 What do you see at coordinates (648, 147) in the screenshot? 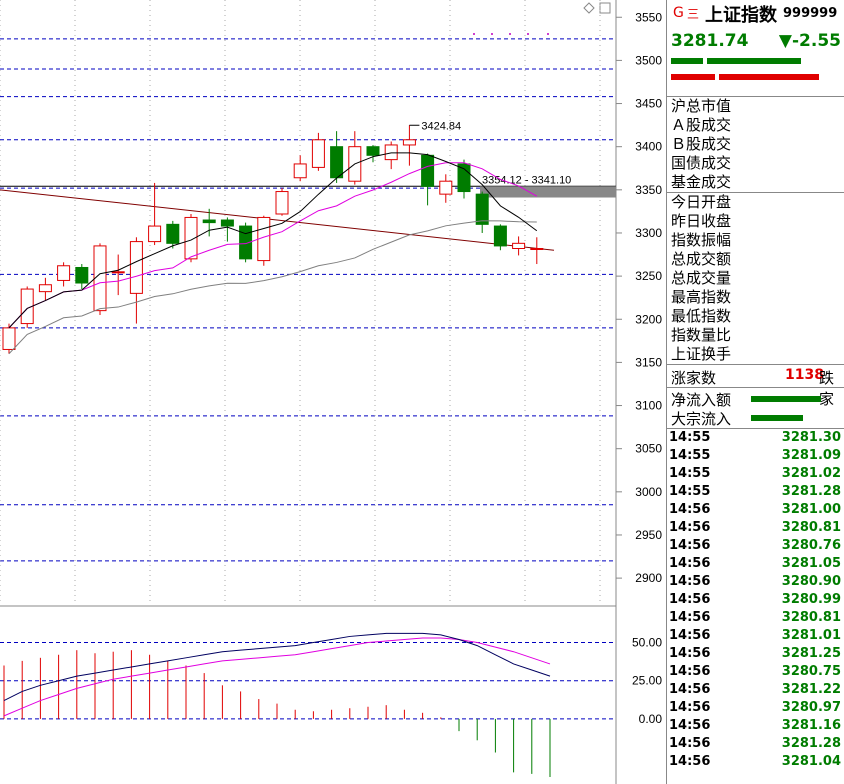
I see `y-tick-label: 3400` at bounding box center [648, 147].